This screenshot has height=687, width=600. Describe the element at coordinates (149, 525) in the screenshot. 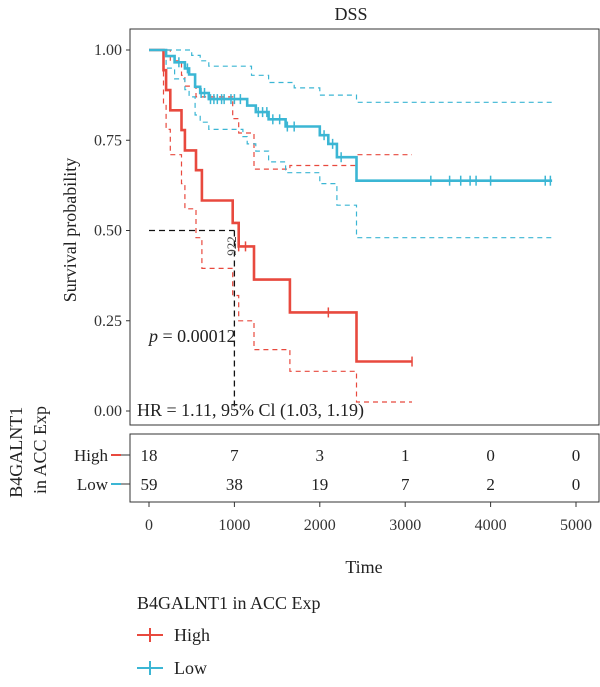

I see `x-tick-label: 0` at that location.